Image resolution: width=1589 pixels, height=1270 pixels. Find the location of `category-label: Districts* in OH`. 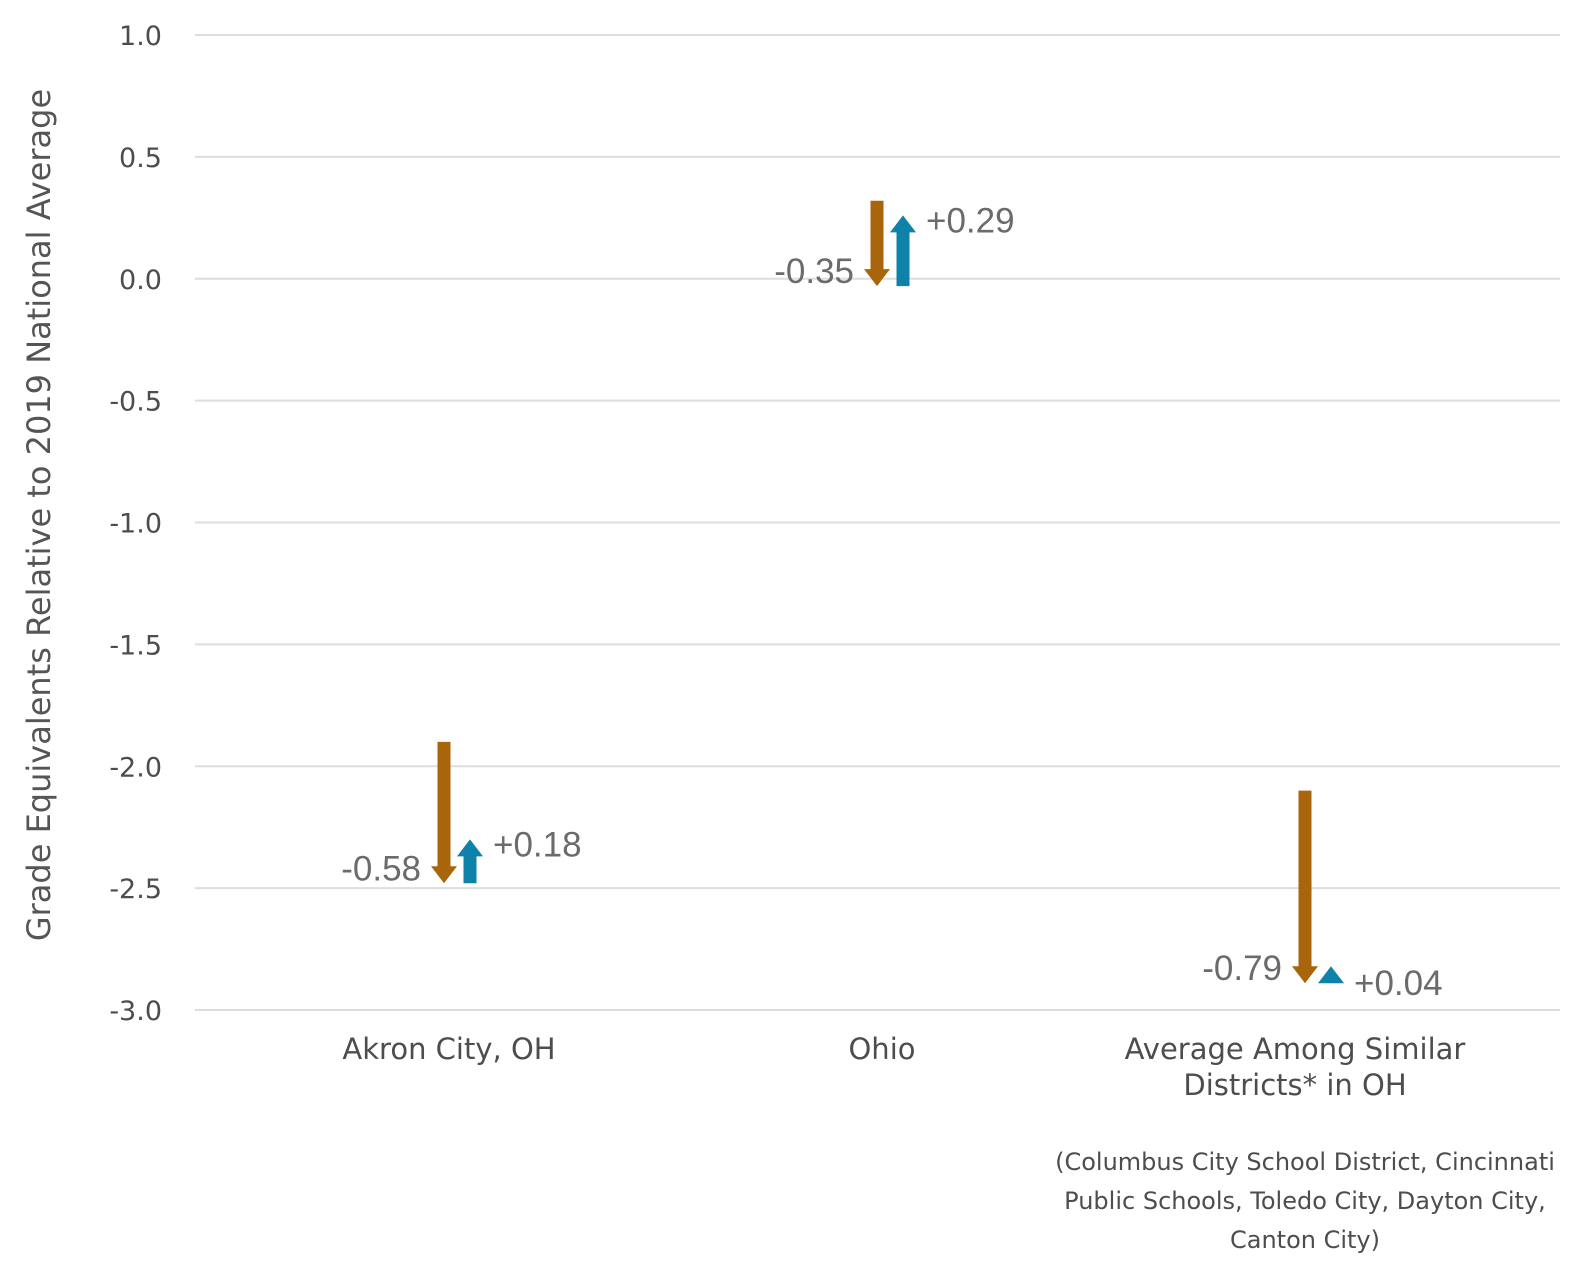

category-label: Districts* in OH is located at coordinates (1294, 1085).